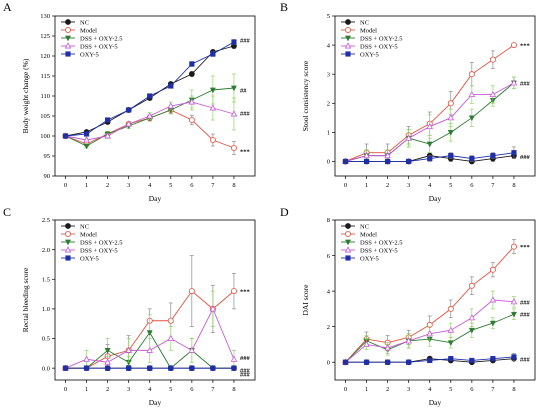 This screenshot has height=419, width=550. Describe the element at coordinates (328, 133) in the screenshot. I see `y-tick-label: 1` at that location.